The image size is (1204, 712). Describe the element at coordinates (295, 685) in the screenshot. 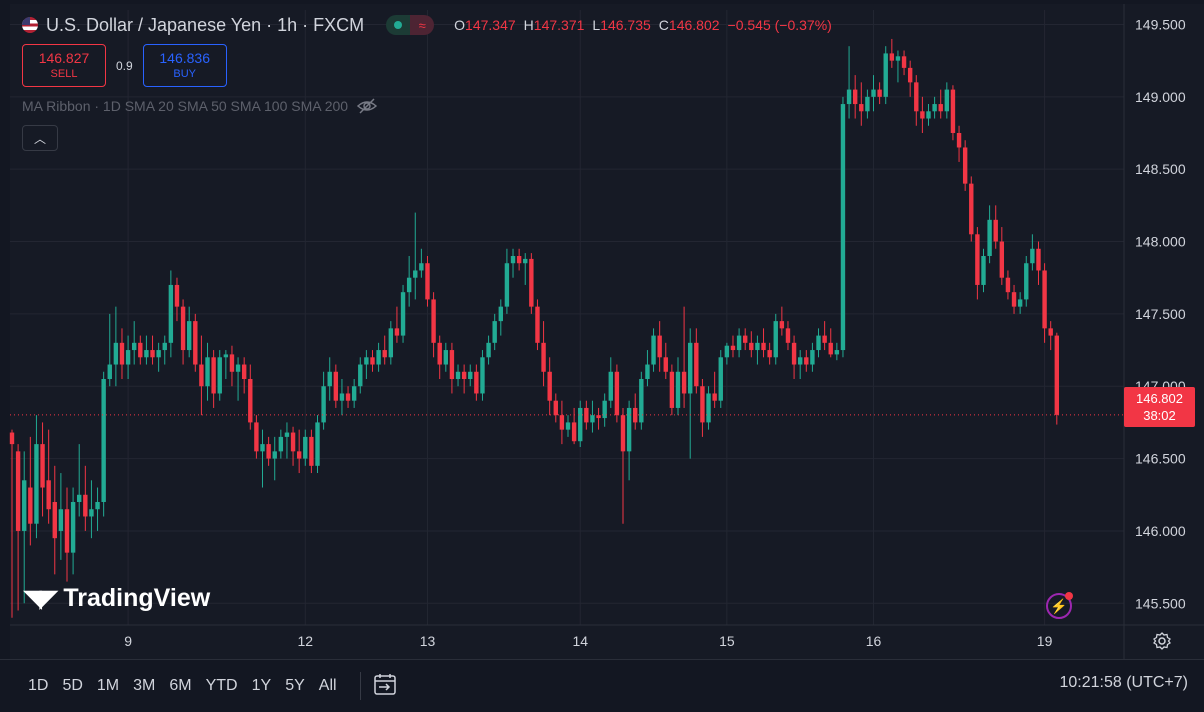

I see `range-5y: 5Y` at that location.